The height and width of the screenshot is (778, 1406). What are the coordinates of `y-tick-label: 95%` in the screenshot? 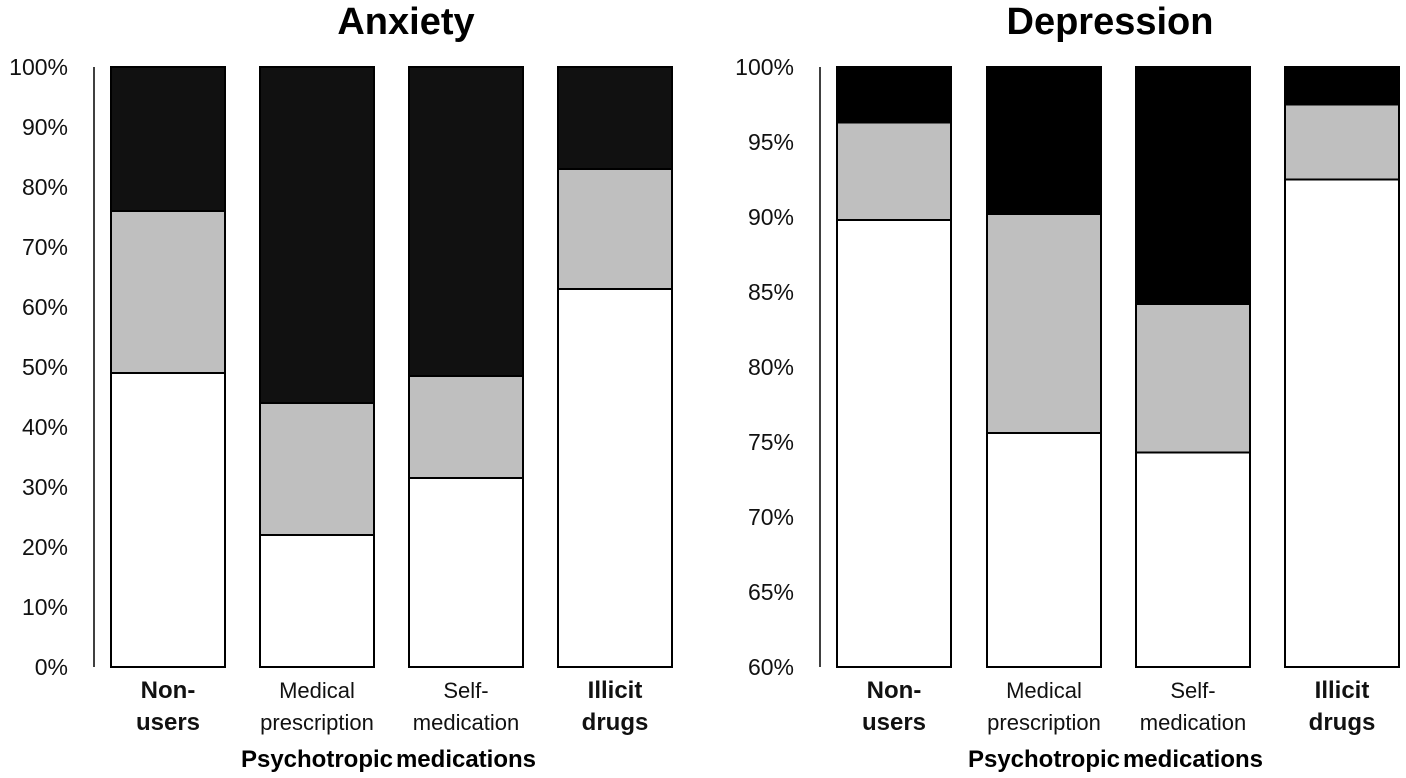 It's located at (771, 142).